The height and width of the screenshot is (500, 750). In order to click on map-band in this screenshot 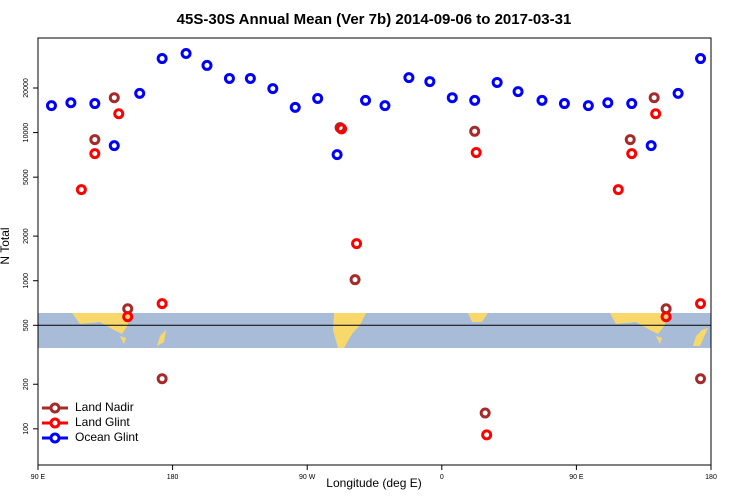, I will do `click(374, 330)`.